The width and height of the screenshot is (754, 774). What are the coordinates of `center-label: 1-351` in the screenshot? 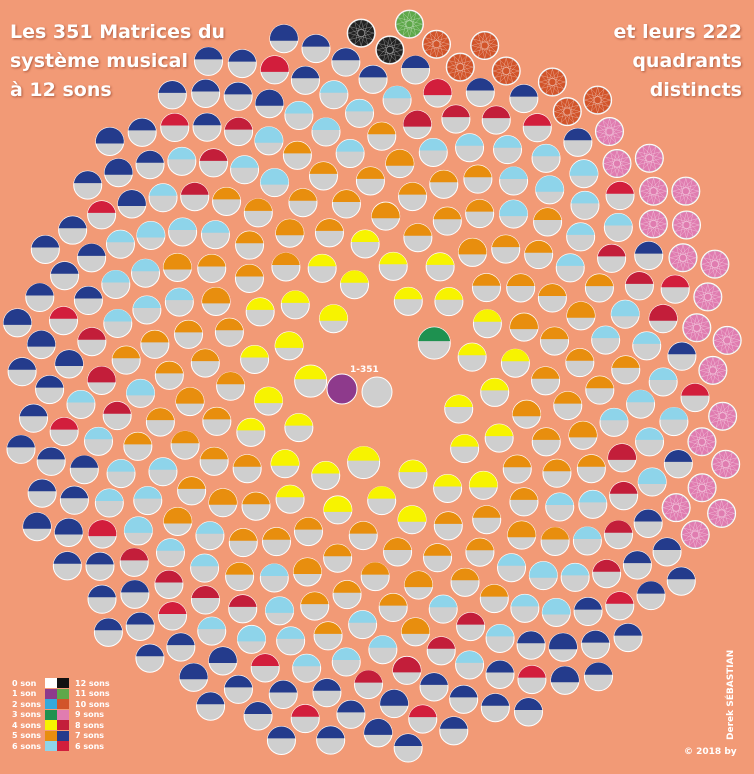 It's located at (364, 370).